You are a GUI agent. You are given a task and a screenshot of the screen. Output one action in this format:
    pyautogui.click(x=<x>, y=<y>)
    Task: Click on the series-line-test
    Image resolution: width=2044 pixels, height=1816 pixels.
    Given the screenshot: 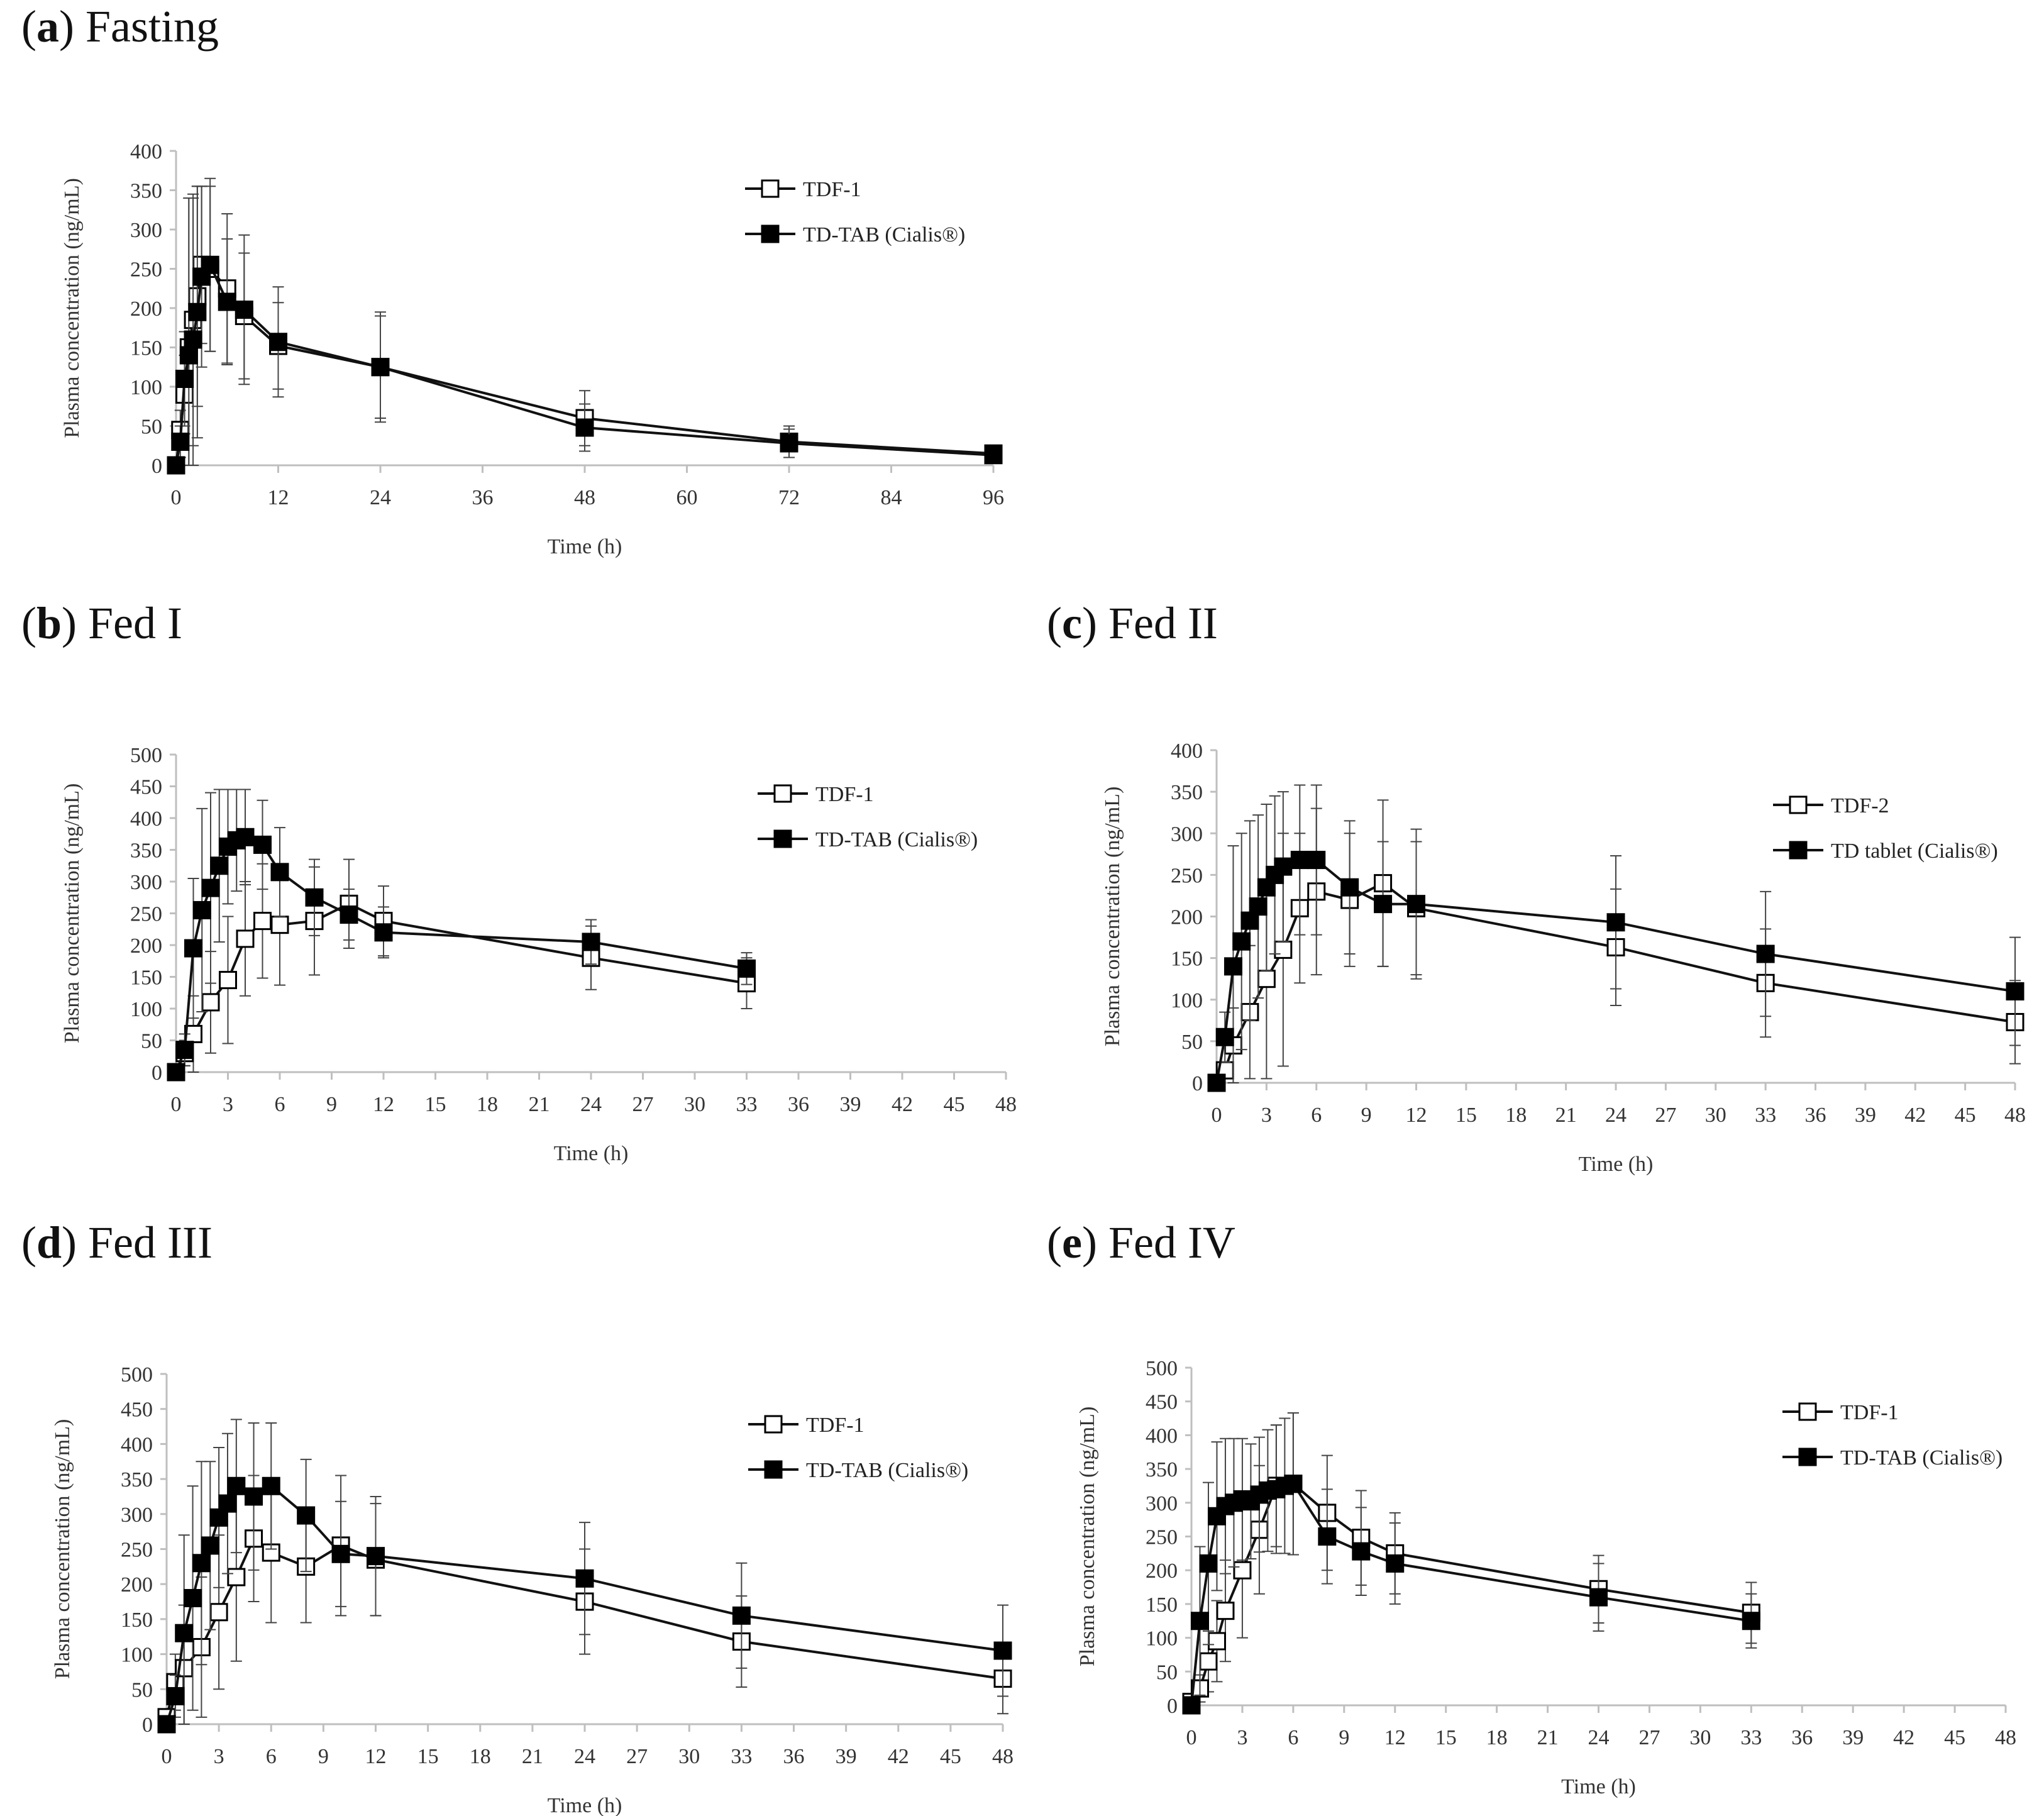 What is the action you would take?
    pyautogui.click(x=1471, y=1592)
    